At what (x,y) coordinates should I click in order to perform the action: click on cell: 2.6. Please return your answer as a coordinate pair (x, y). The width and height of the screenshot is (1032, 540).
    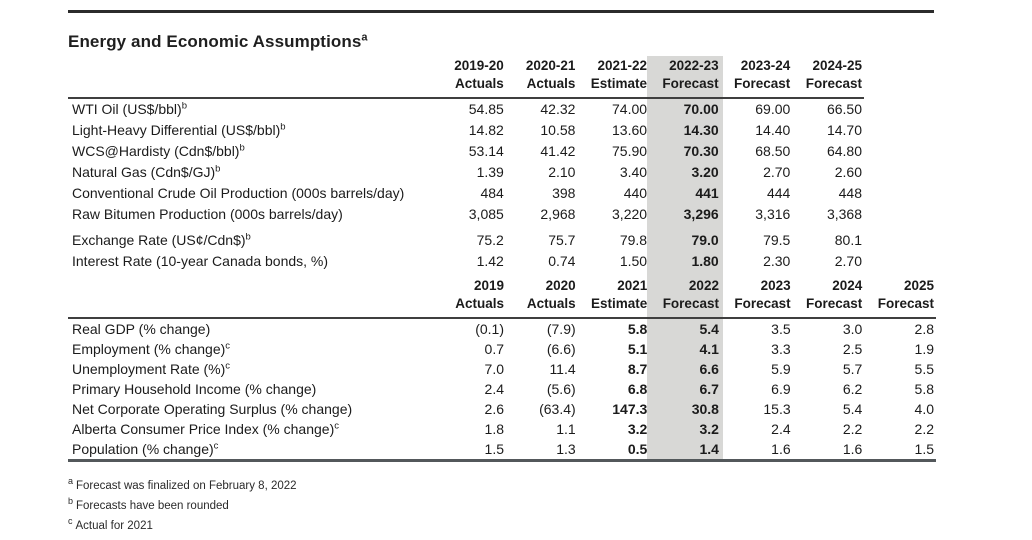
    Looking at the image, I should click on (494, 409).